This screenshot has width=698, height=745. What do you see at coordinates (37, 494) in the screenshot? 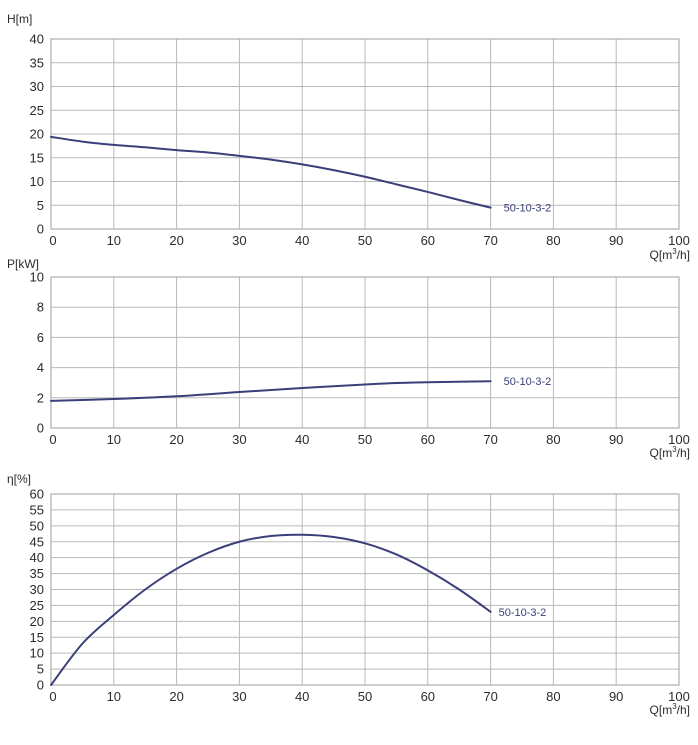
I see `y-tick-label: 60` at bounding box center [37, 494].